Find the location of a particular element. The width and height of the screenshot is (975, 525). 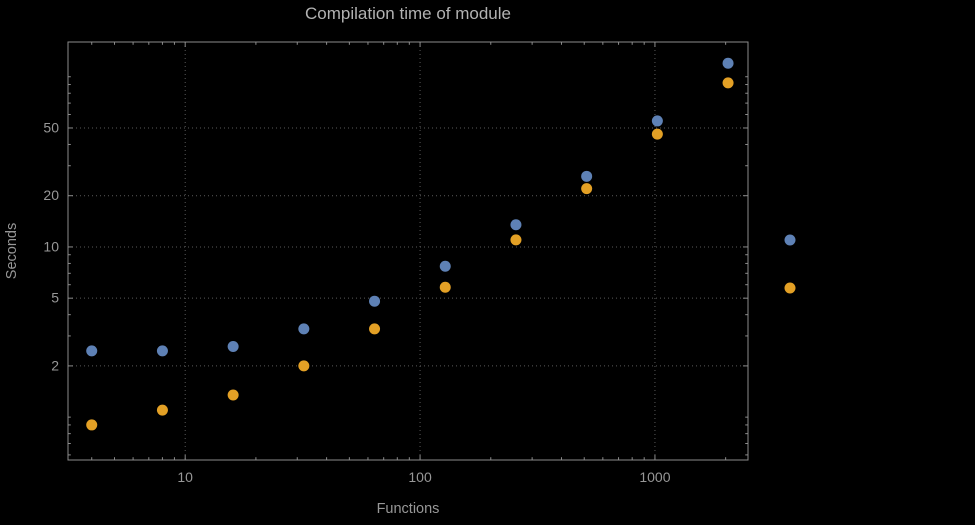

y-tick-label: 20 is located at coordinates (51, 195).